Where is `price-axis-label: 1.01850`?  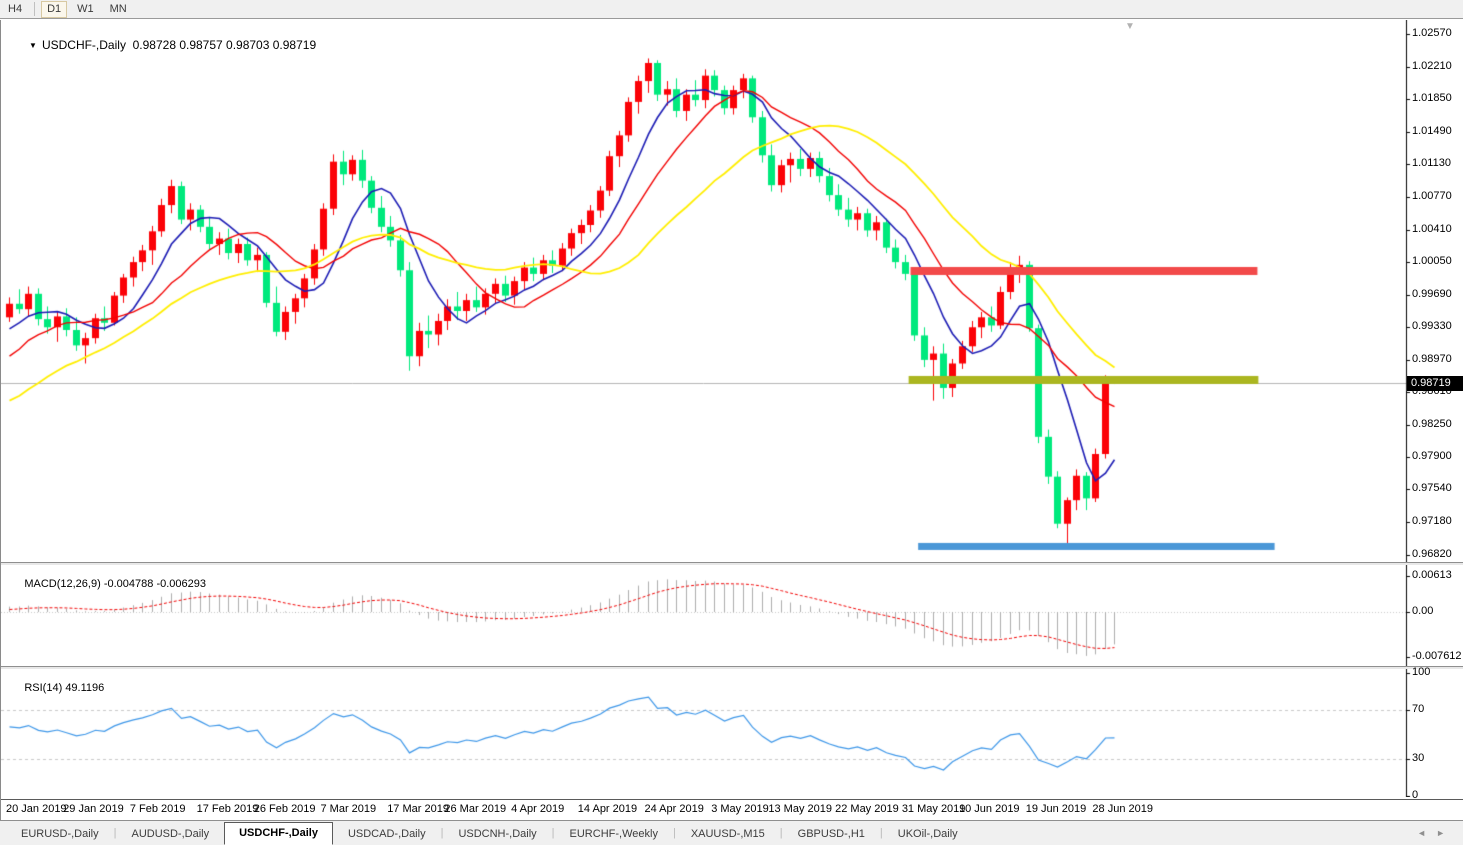 price-axis-label: 1.01850 is located at coordinates (1432, 98).